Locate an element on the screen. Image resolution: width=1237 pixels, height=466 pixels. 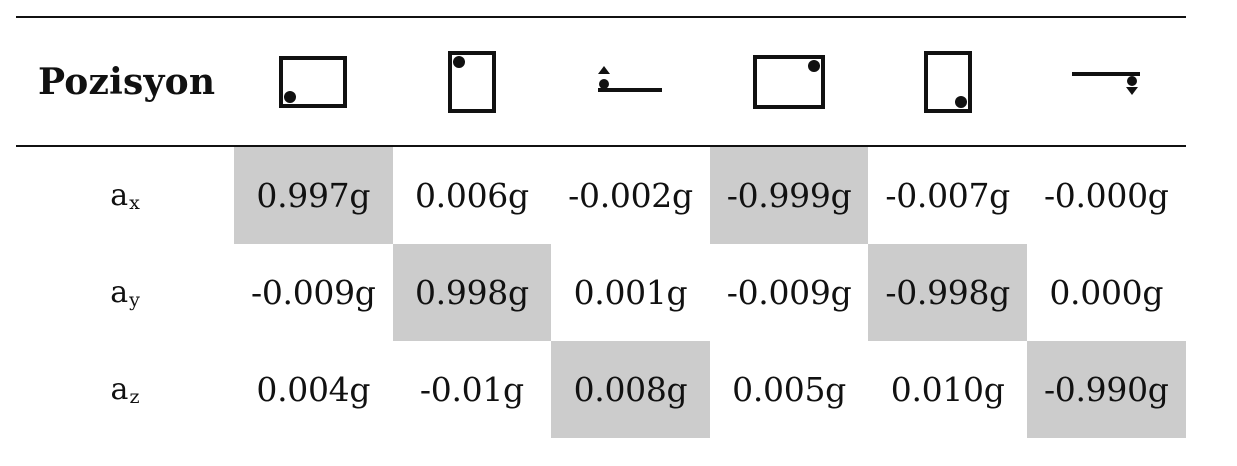
top-rule is located at coordinates (601, 17).